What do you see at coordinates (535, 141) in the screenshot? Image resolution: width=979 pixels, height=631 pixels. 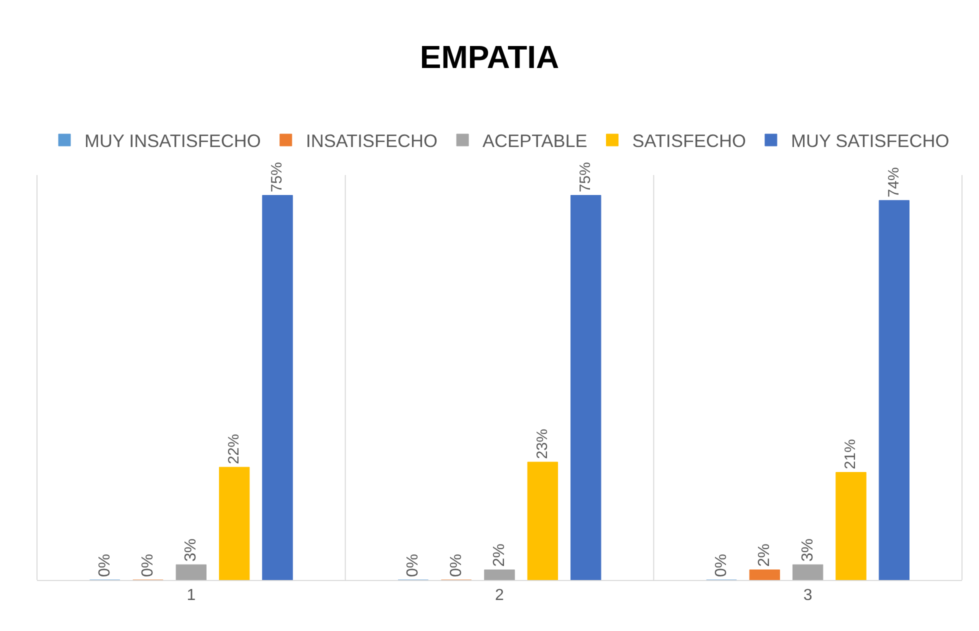 I see `legend-label: ACEPTABLE` at bounding box center [535, 141].